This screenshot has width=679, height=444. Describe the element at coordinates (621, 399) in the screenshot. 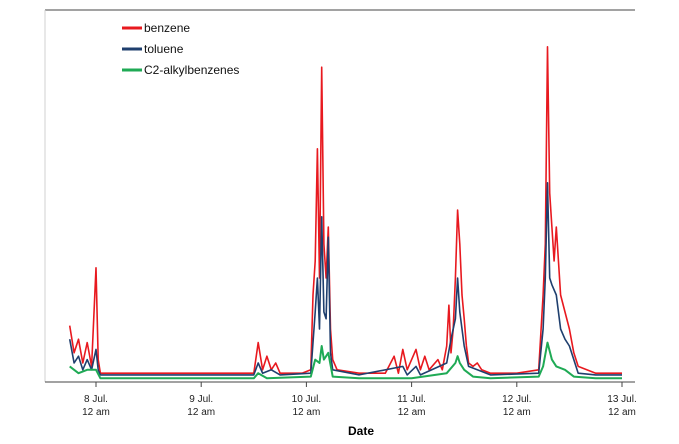

I see `x-tick-label: 13 Jul.` at that location.